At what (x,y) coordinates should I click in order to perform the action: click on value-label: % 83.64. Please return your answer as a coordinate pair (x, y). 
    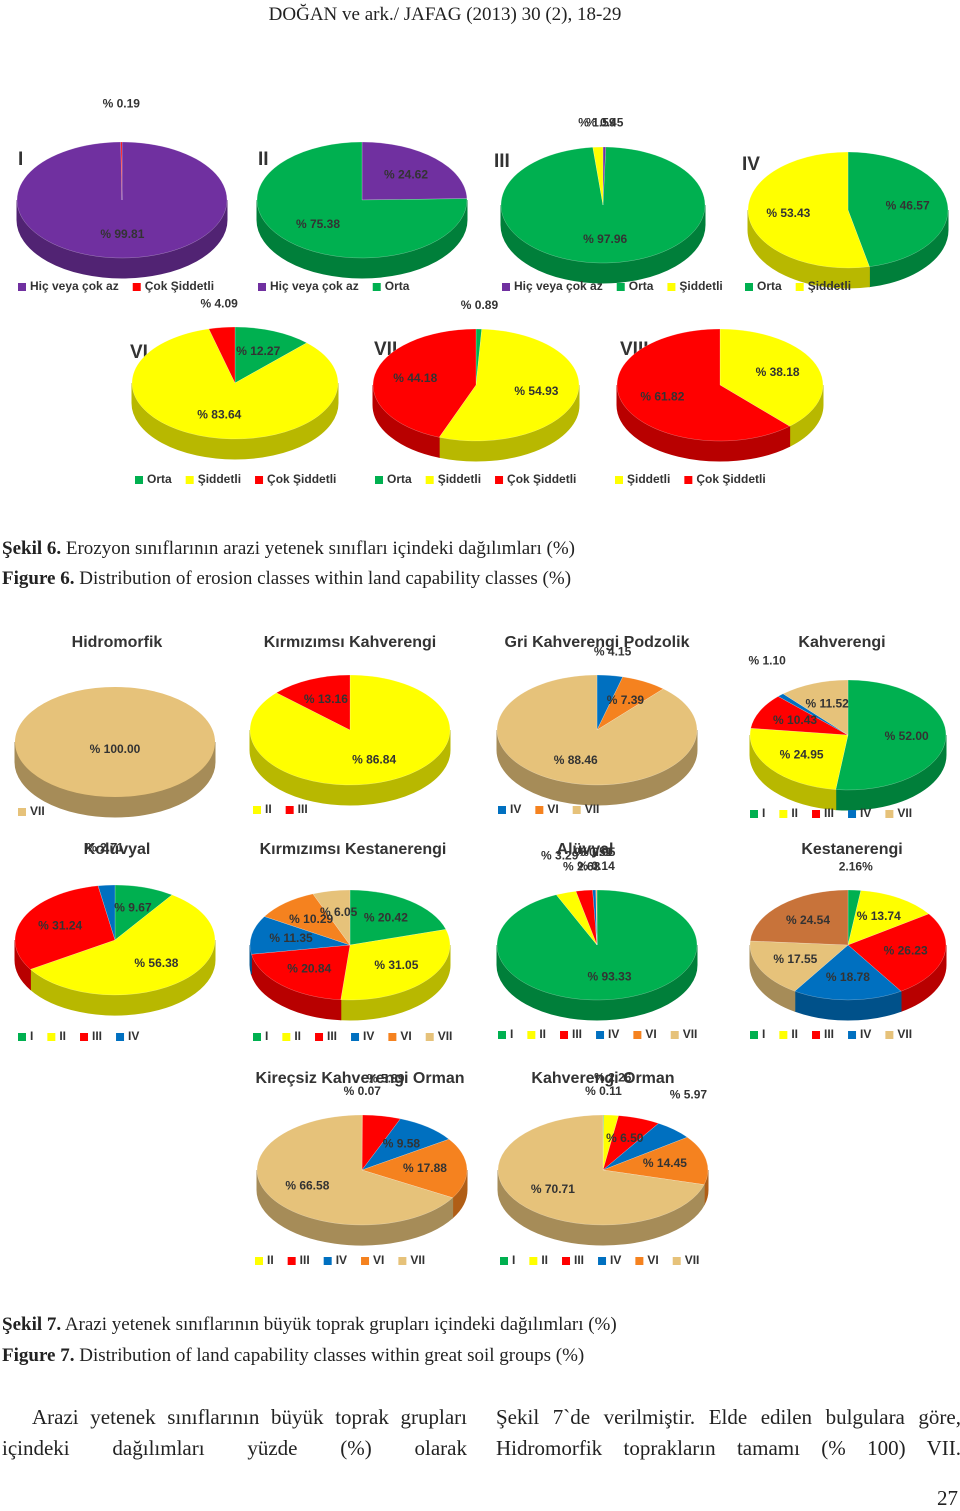
    Looking at the image, I should click on (219, 415).